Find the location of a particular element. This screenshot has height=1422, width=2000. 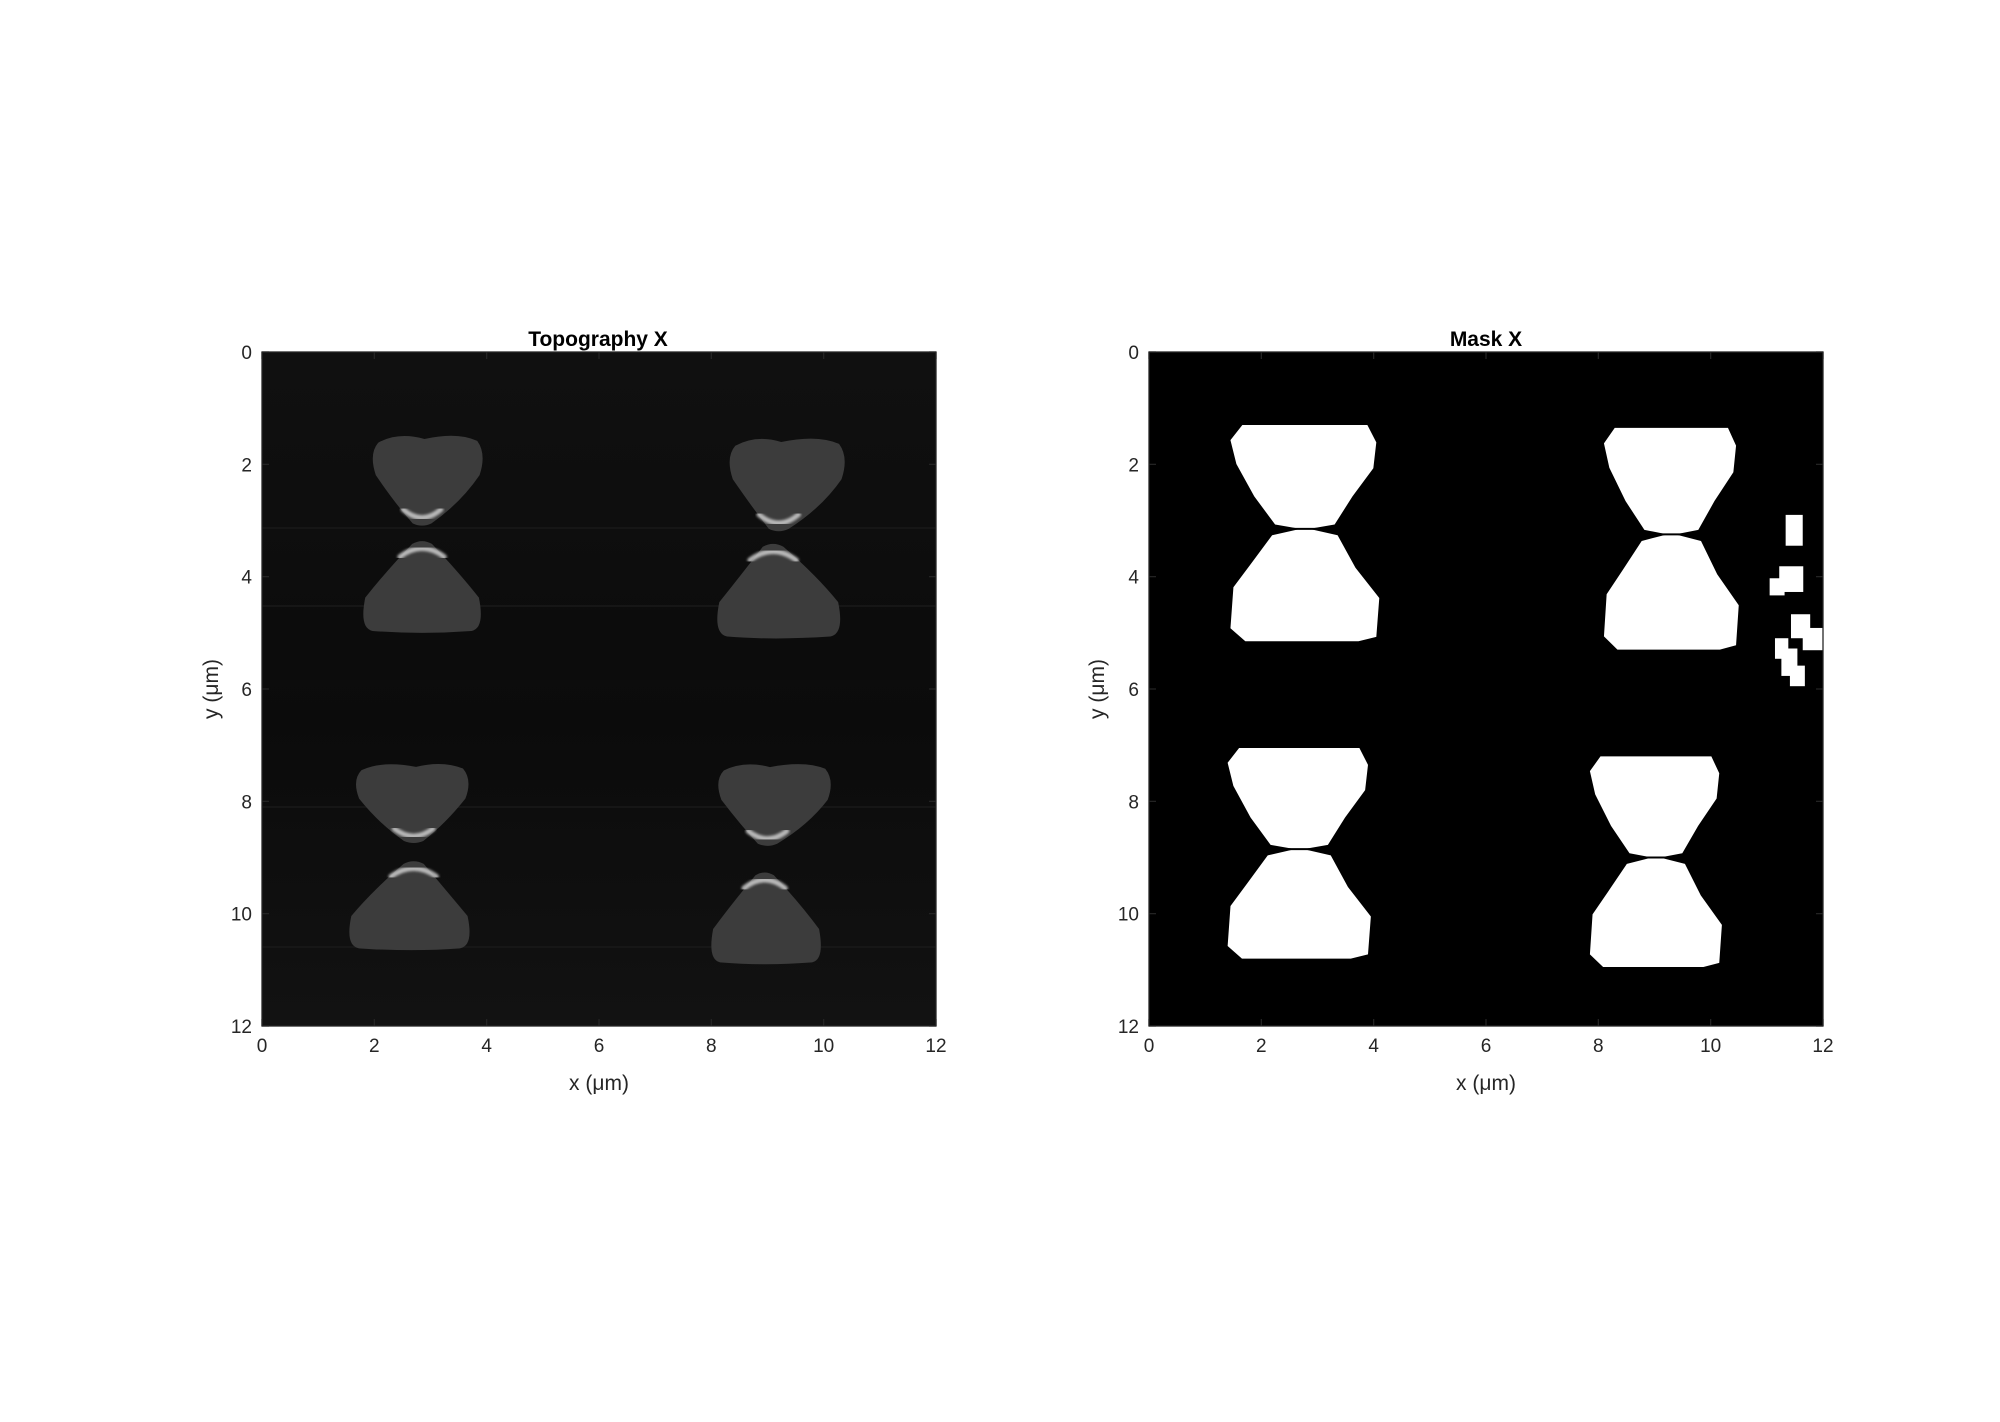

topography-features is located at coordinates (597, 700).